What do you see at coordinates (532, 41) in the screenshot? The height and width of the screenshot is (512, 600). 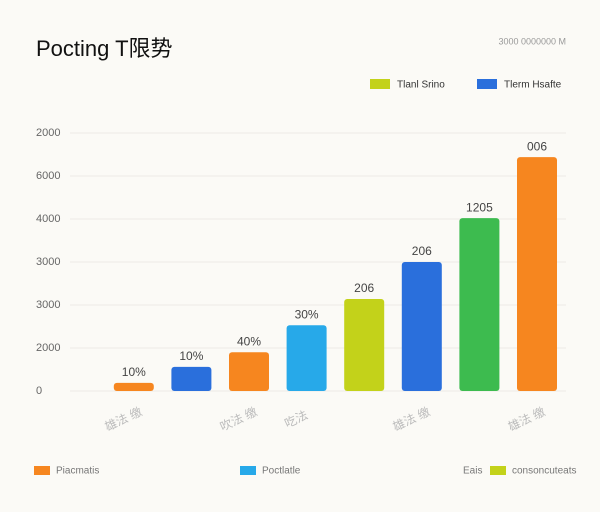 I see `subtitle: 3000 0000000 M` at bounding box center [532, 41].